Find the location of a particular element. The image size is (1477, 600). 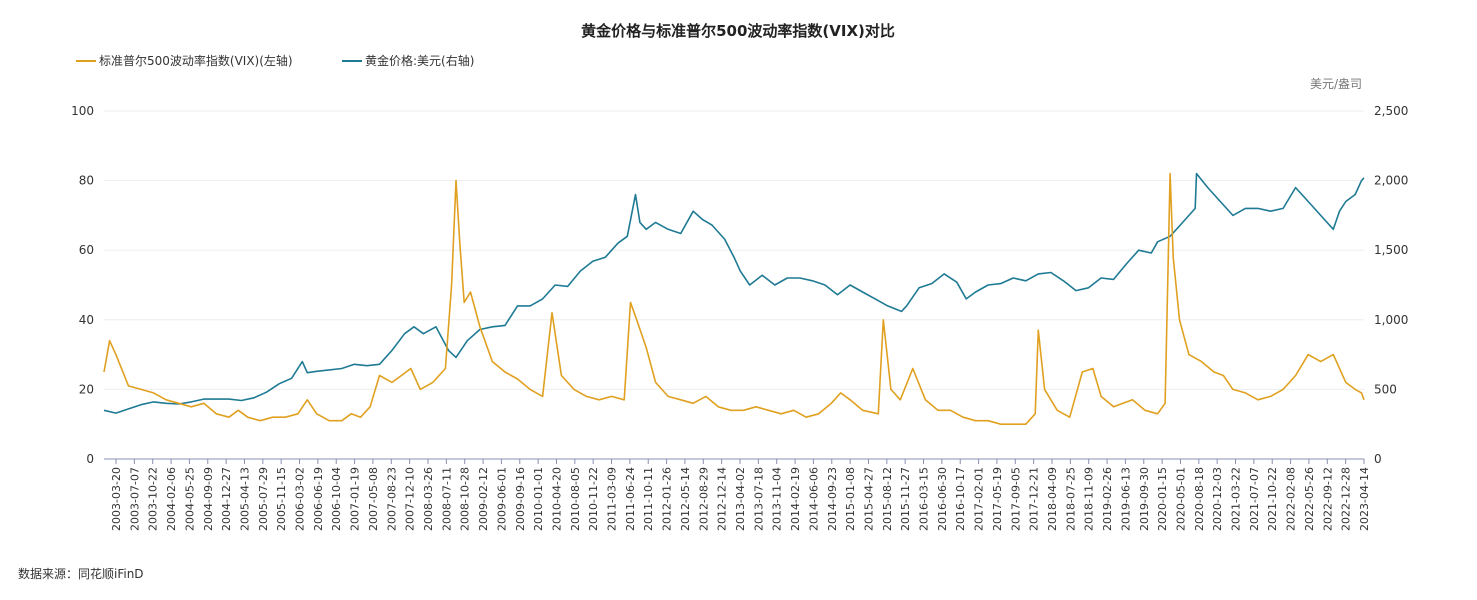

x-tick-label: 2012-05-14 is located at coordinates (685, 499).